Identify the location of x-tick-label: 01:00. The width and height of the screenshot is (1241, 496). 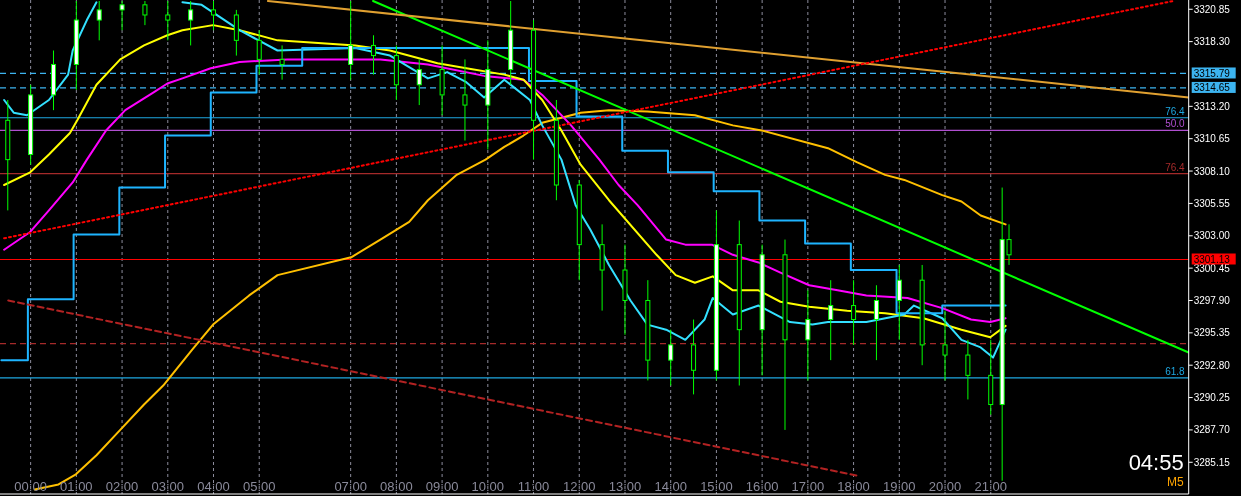
(76, 486).